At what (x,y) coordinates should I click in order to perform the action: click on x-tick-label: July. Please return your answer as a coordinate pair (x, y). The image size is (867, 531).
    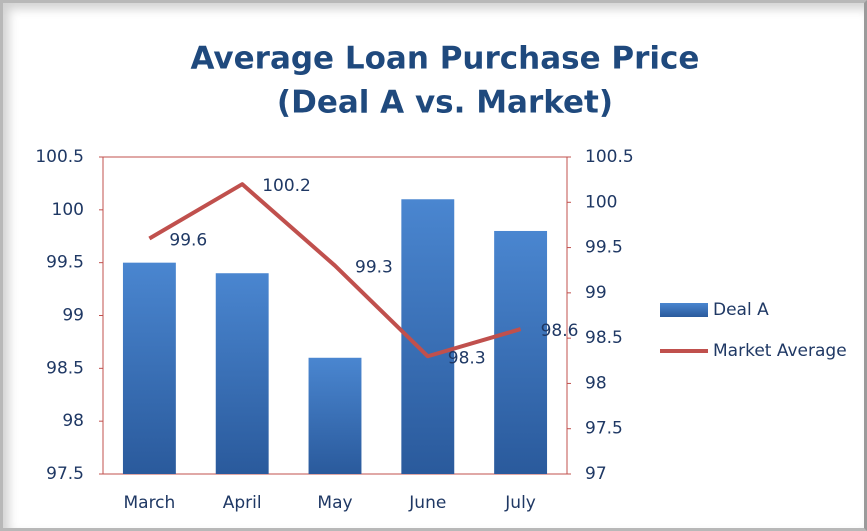
    Looking at the image, I should click on (520, 503).